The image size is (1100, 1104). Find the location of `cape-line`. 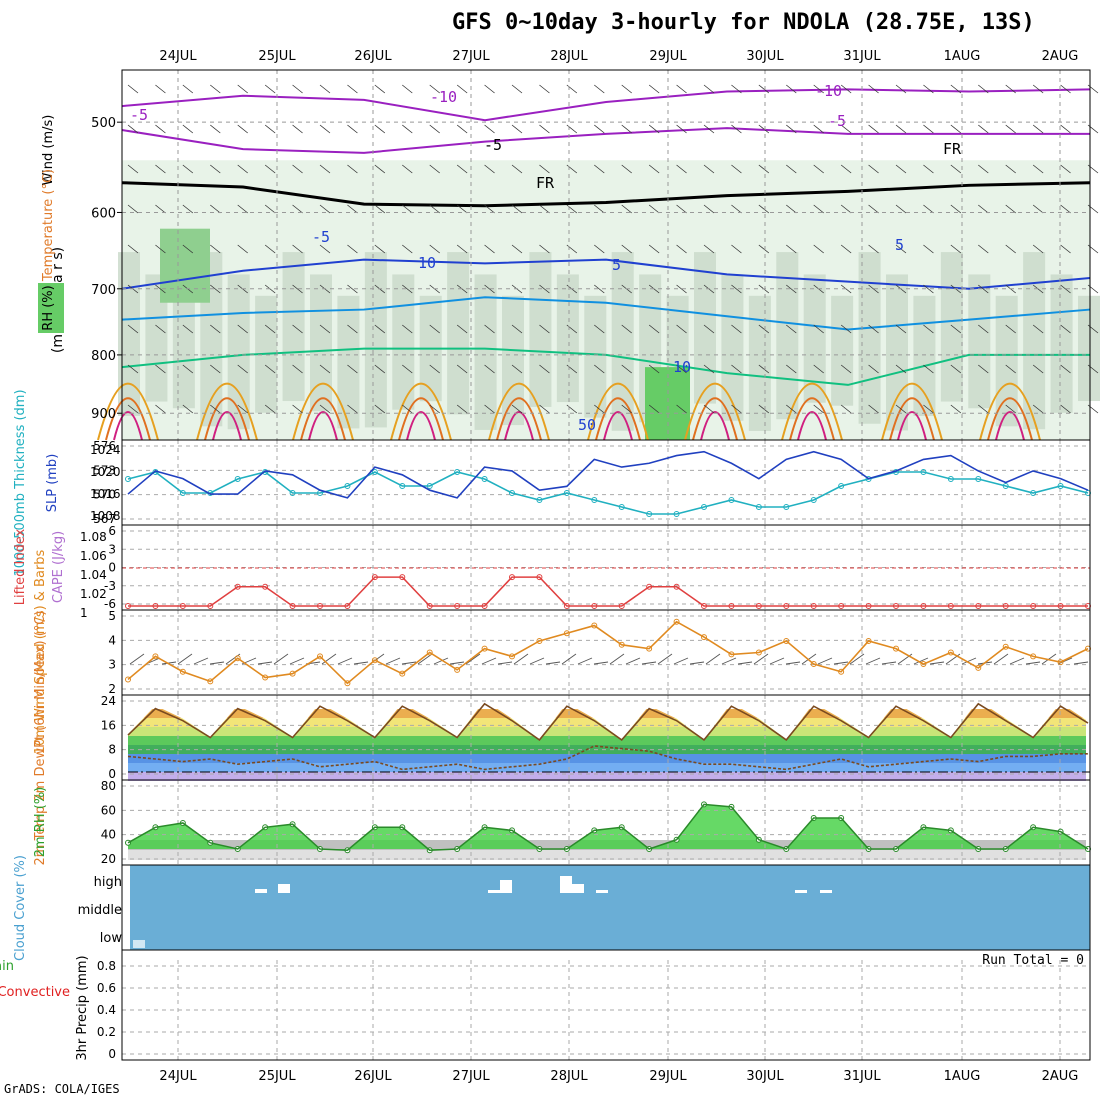

cape-line is located at coordinates (608, 591).